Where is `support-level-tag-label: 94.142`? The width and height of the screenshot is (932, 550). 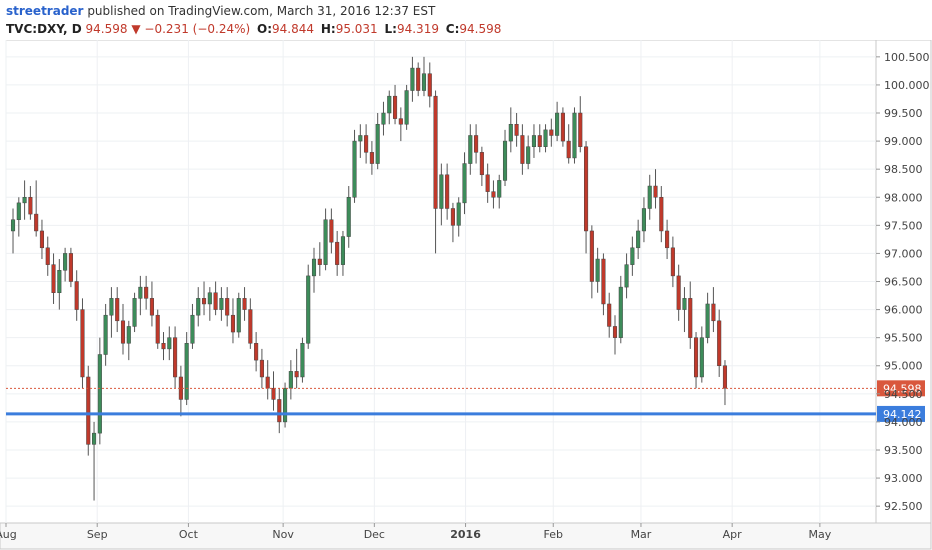
support-level-tag-label: 94.142 is located at coordinates (902, 414).